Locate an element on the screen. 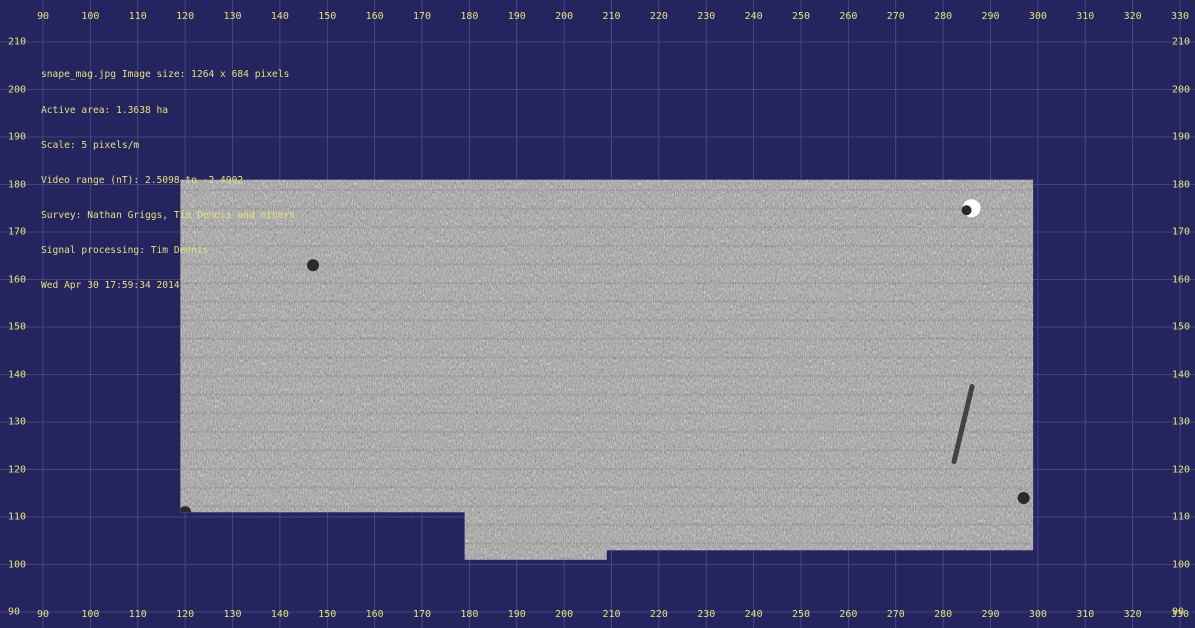  x-tick-top: 120 is located at coordinates (185, 16).